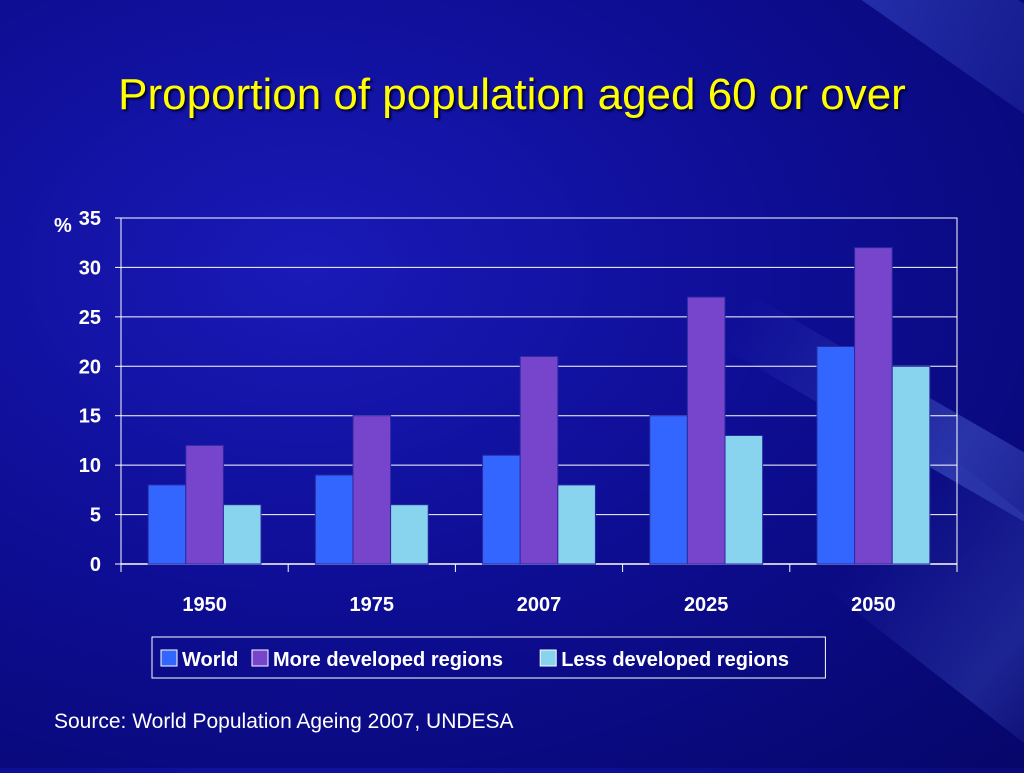  I want to click on x-tick-label: 2007, so click(539, 605).